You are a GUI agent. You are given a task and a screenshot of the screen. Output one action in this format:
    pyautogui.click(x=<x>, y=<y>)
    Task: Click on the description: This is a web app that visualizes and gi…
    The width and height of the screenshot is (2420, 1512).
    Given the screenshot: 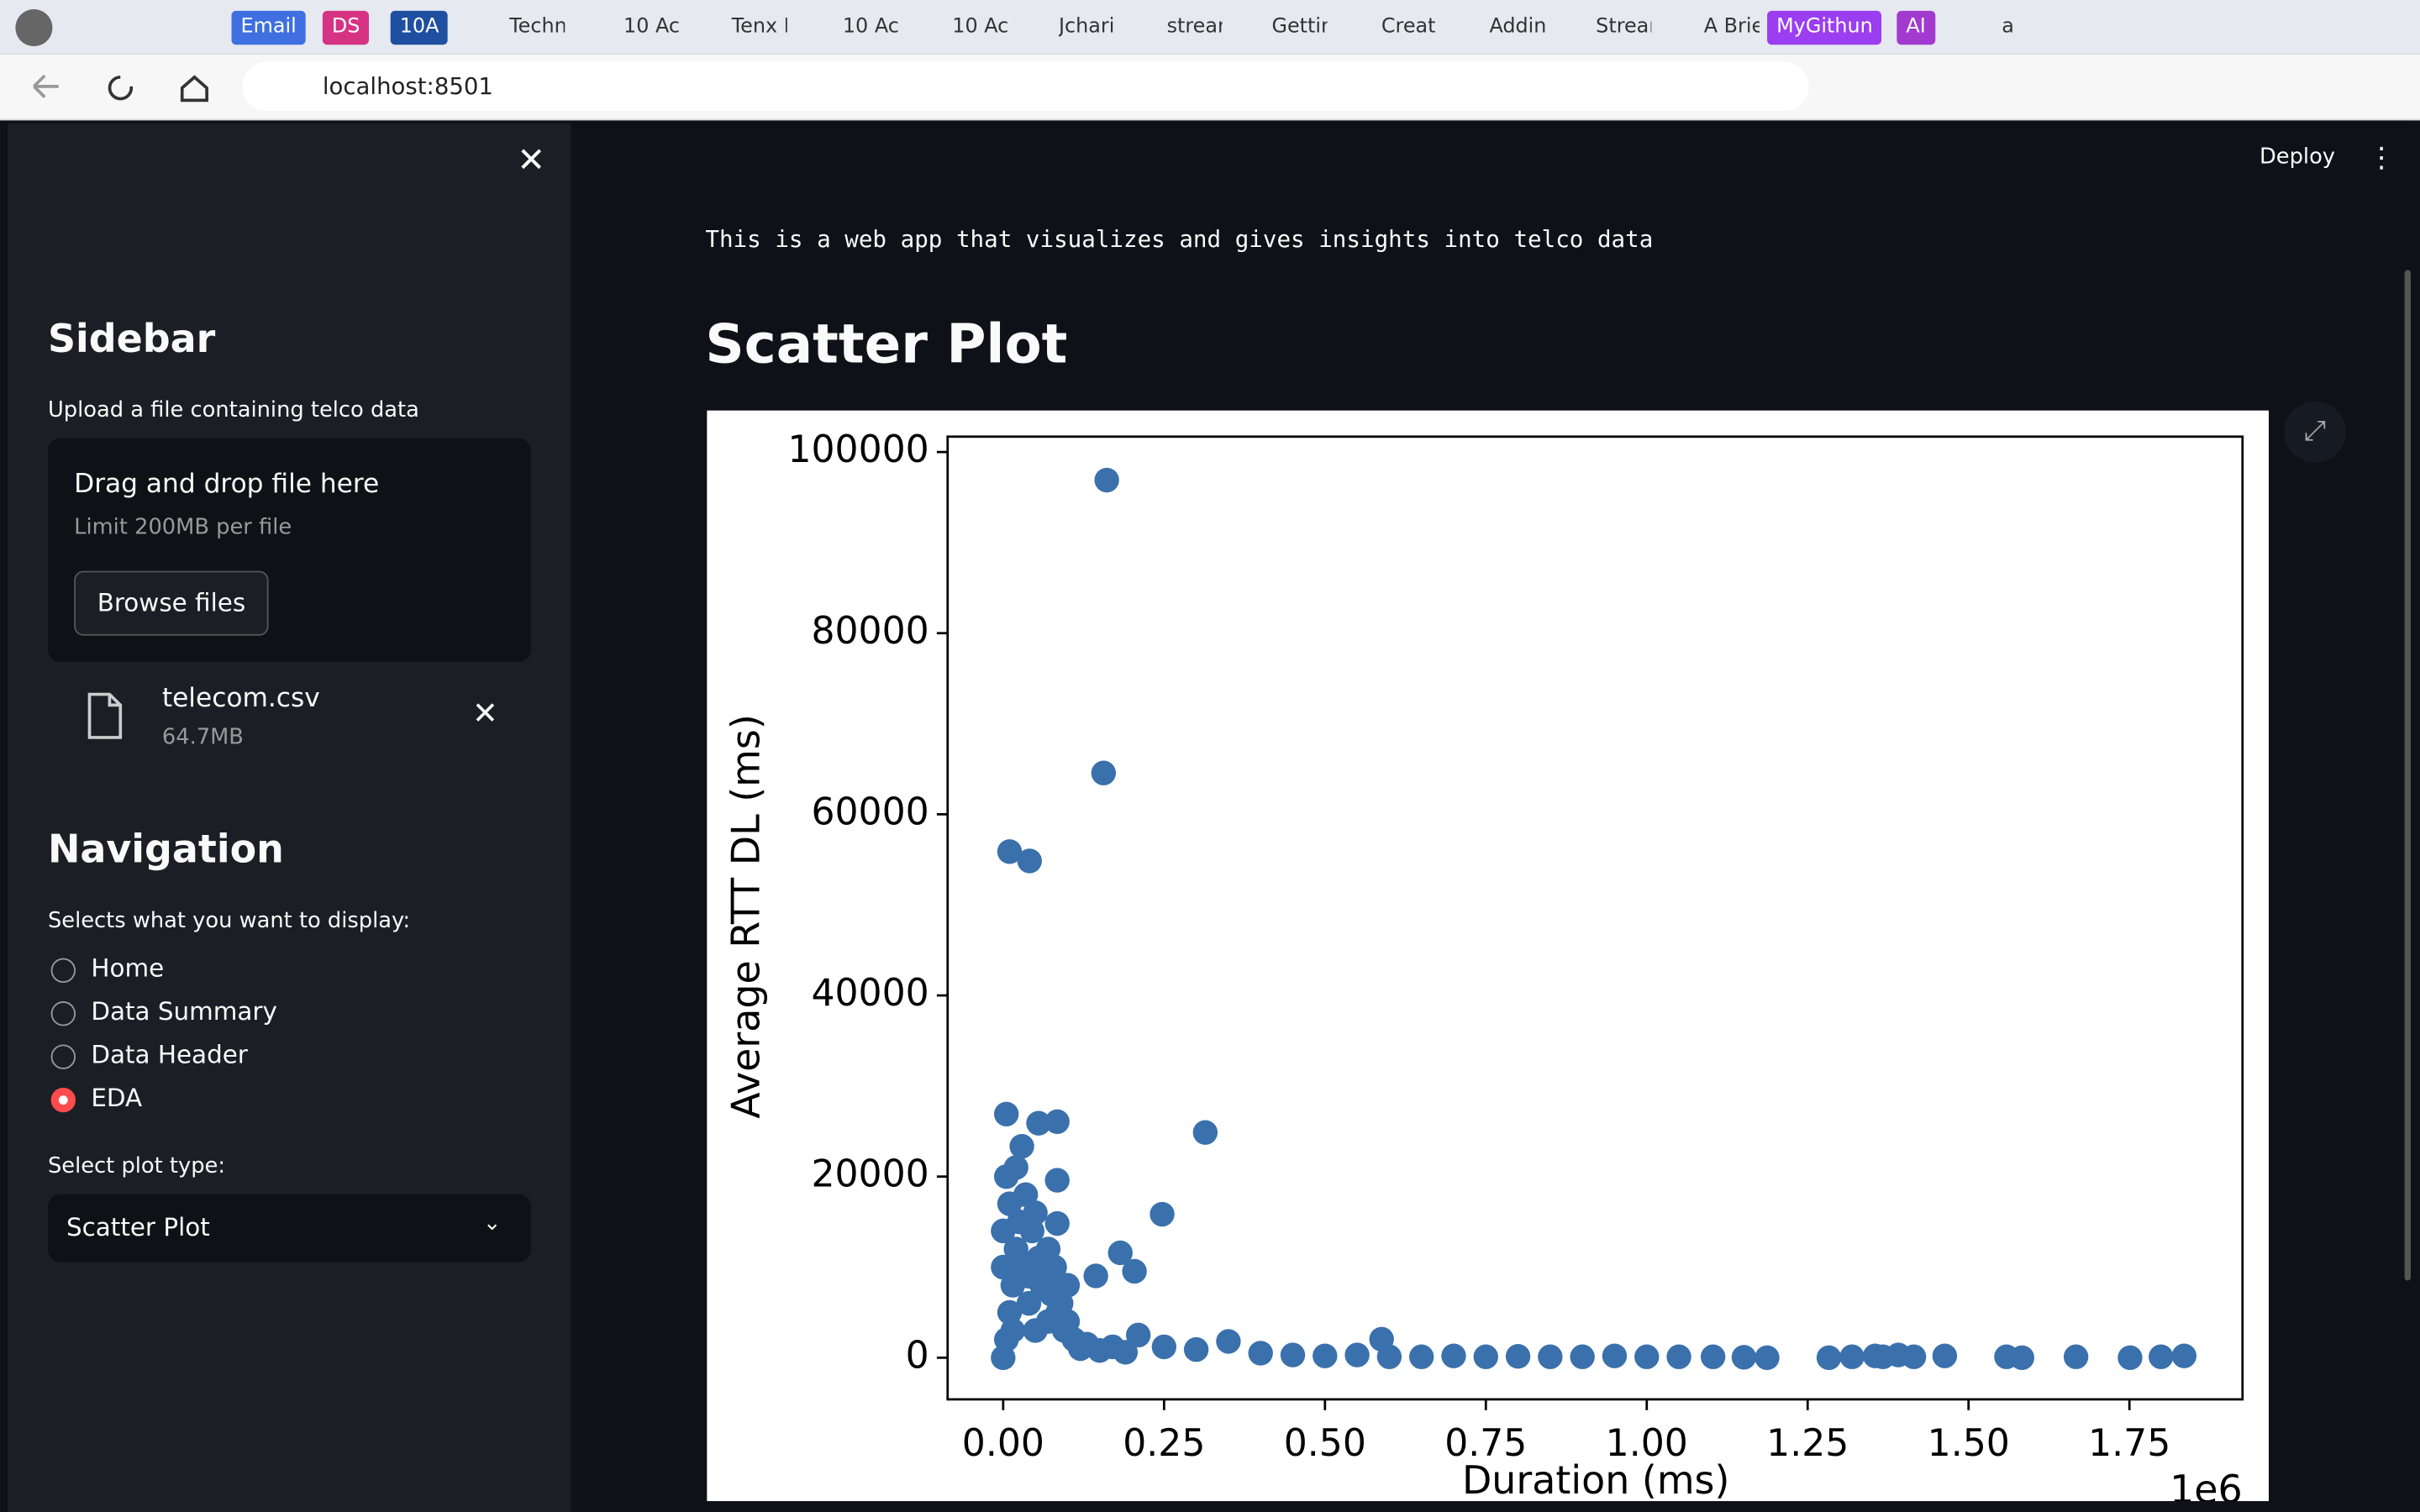 What is the action you would take?
    pyautogui.click(x=1179, y=239)
    